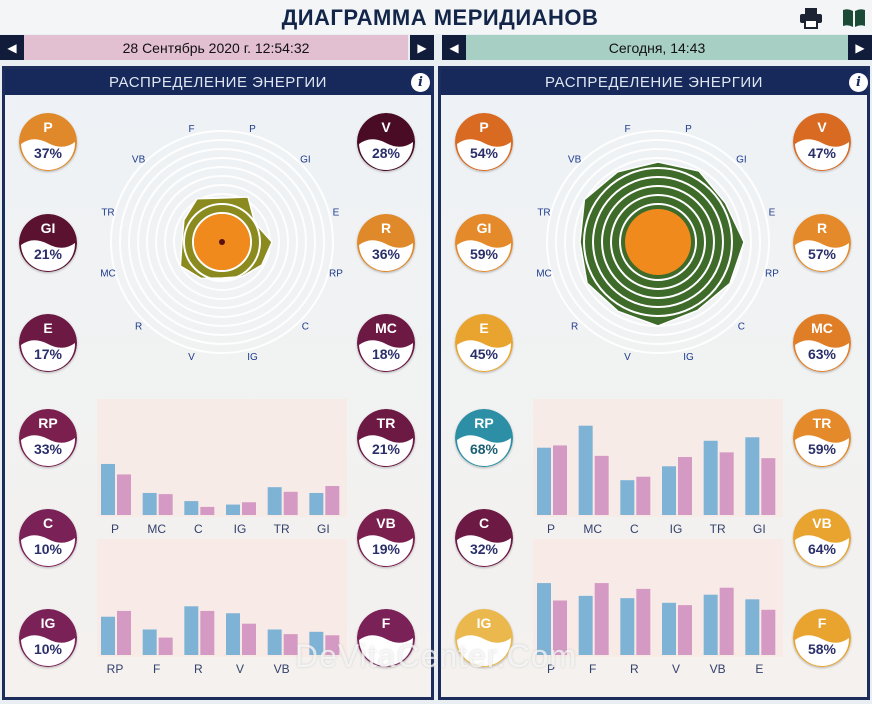 The image size is (872, 704). I want to click on printer-icon, so click(811, 18).